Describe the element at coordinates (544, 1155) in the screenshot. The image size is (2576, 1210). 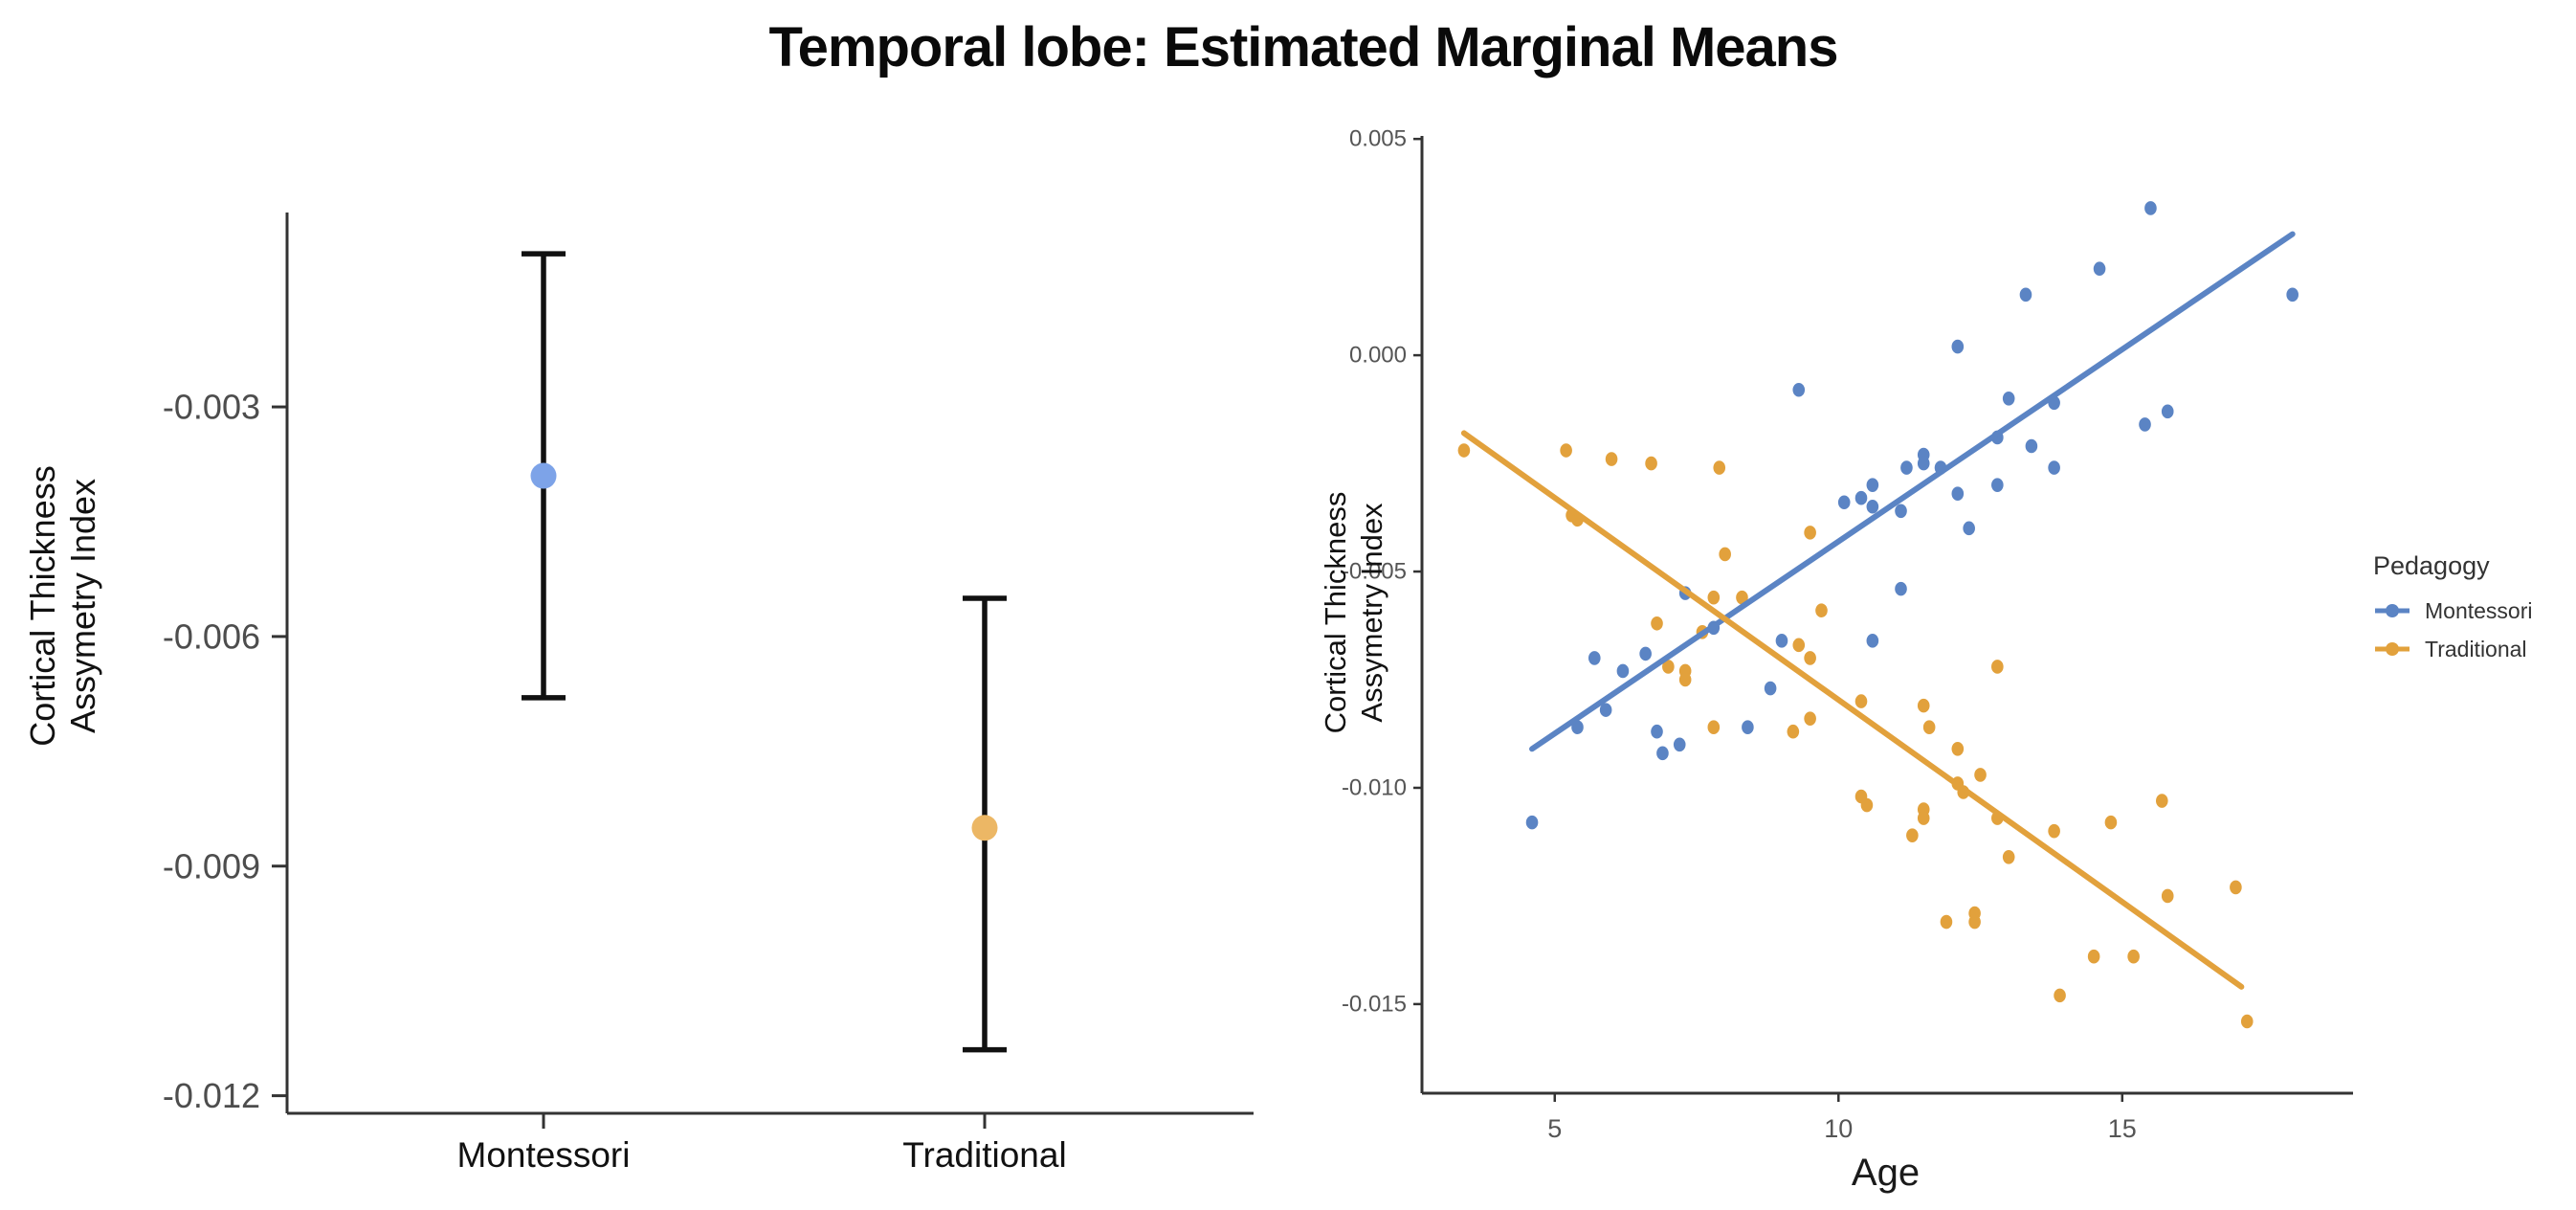
I see `category-label: Montessori` at that location.